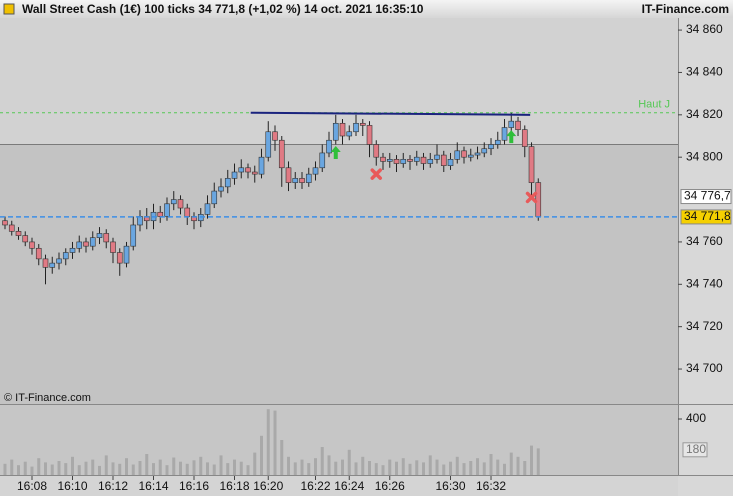  What do you see at coordinates (113, 486) in the screenshot?
I see `x-tick-label: 16:12` at bounding box center [113, 486].